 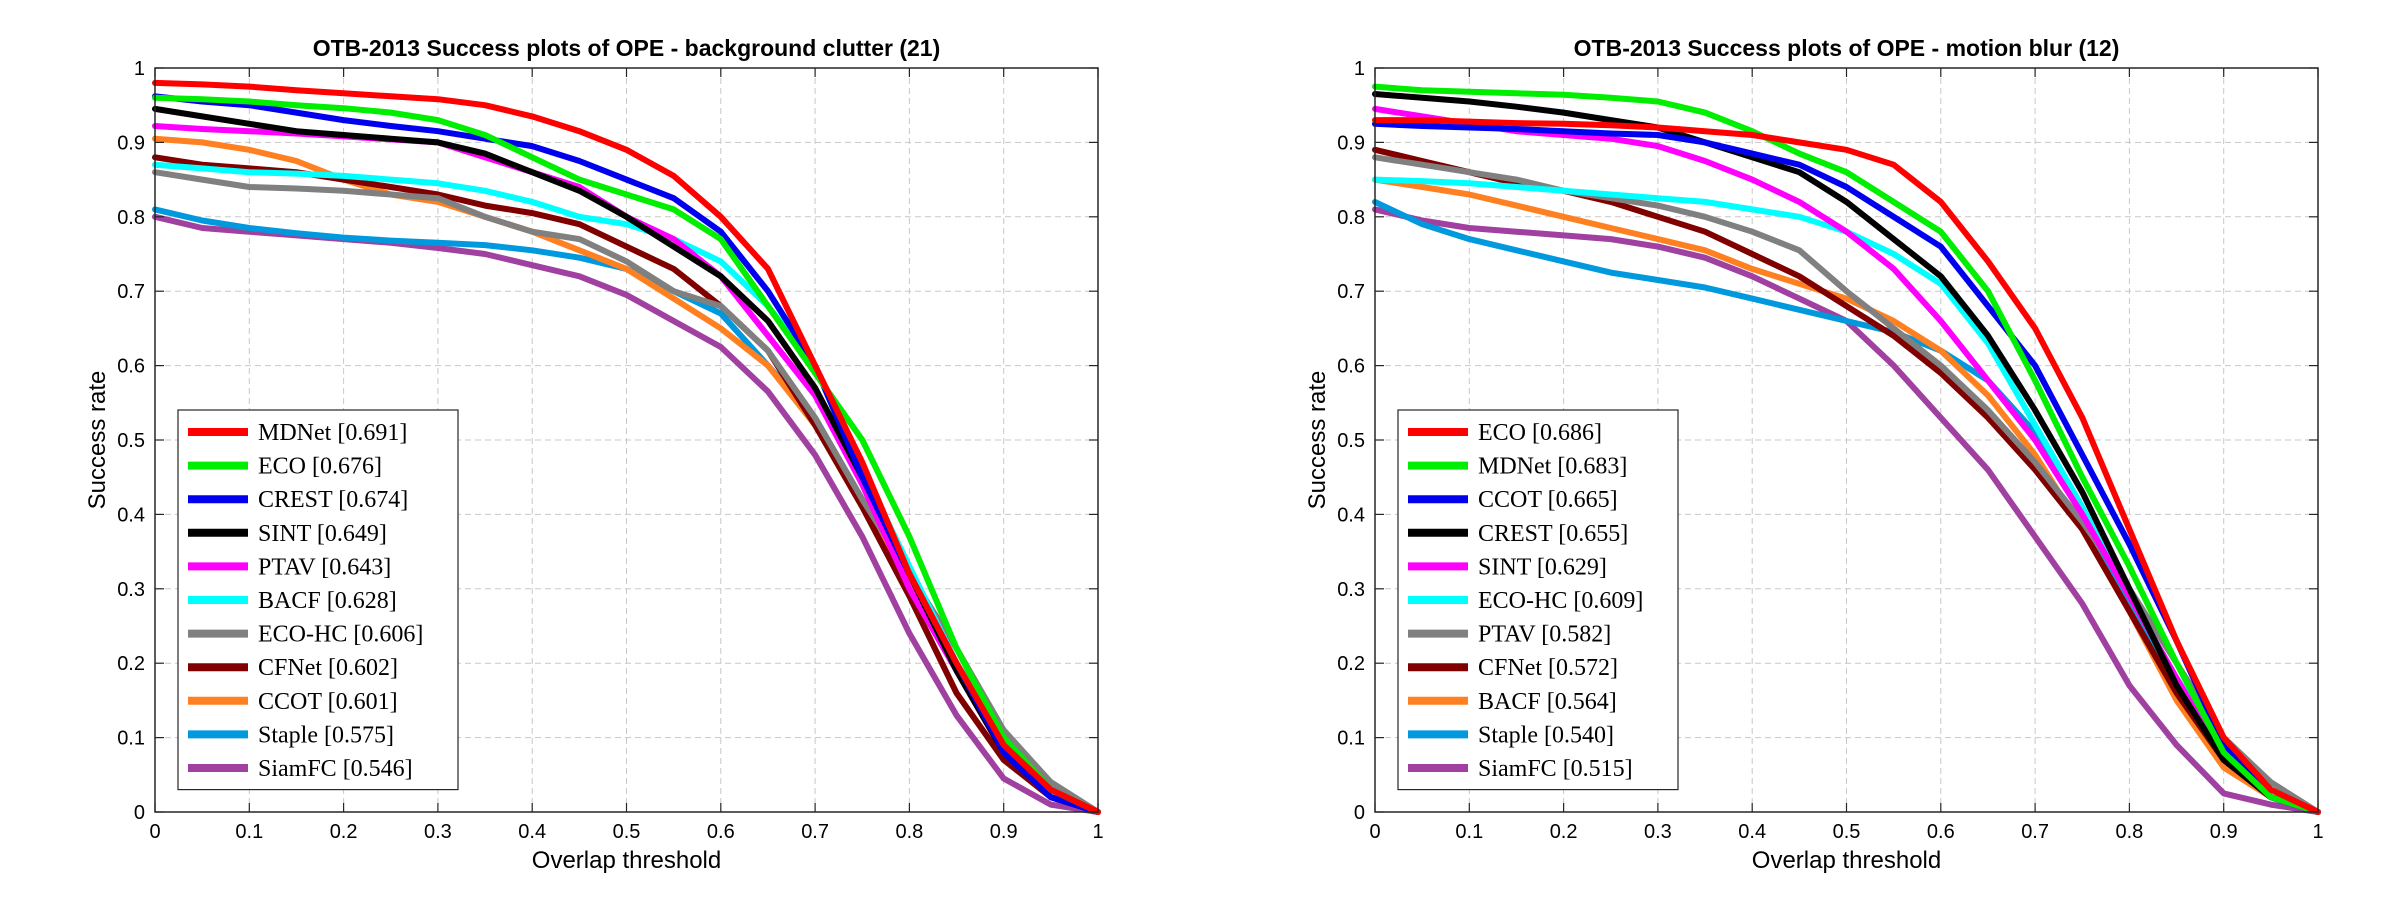 What do you see at coordinates (97, 440) in the screenshot?
I see `y-axis-label: Success rate` at bounding box center [97, 440].